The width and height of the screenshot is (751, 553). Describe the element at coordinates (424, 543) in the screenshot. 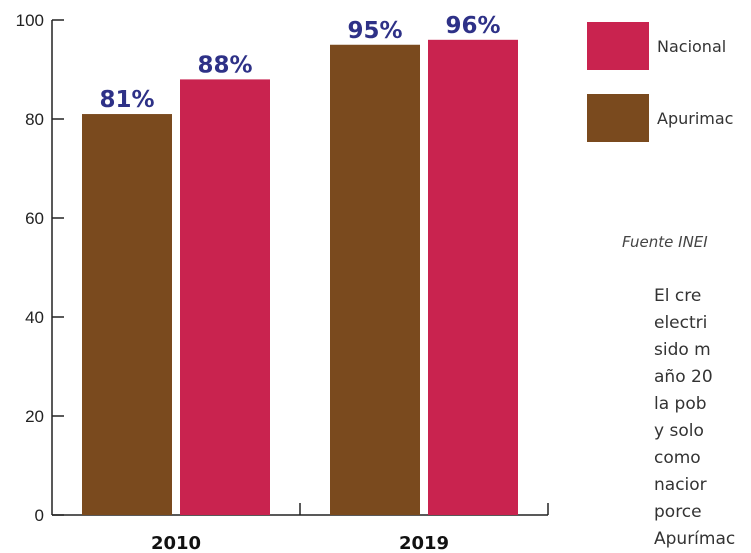

I see `x-category-label: 2019` at that location.